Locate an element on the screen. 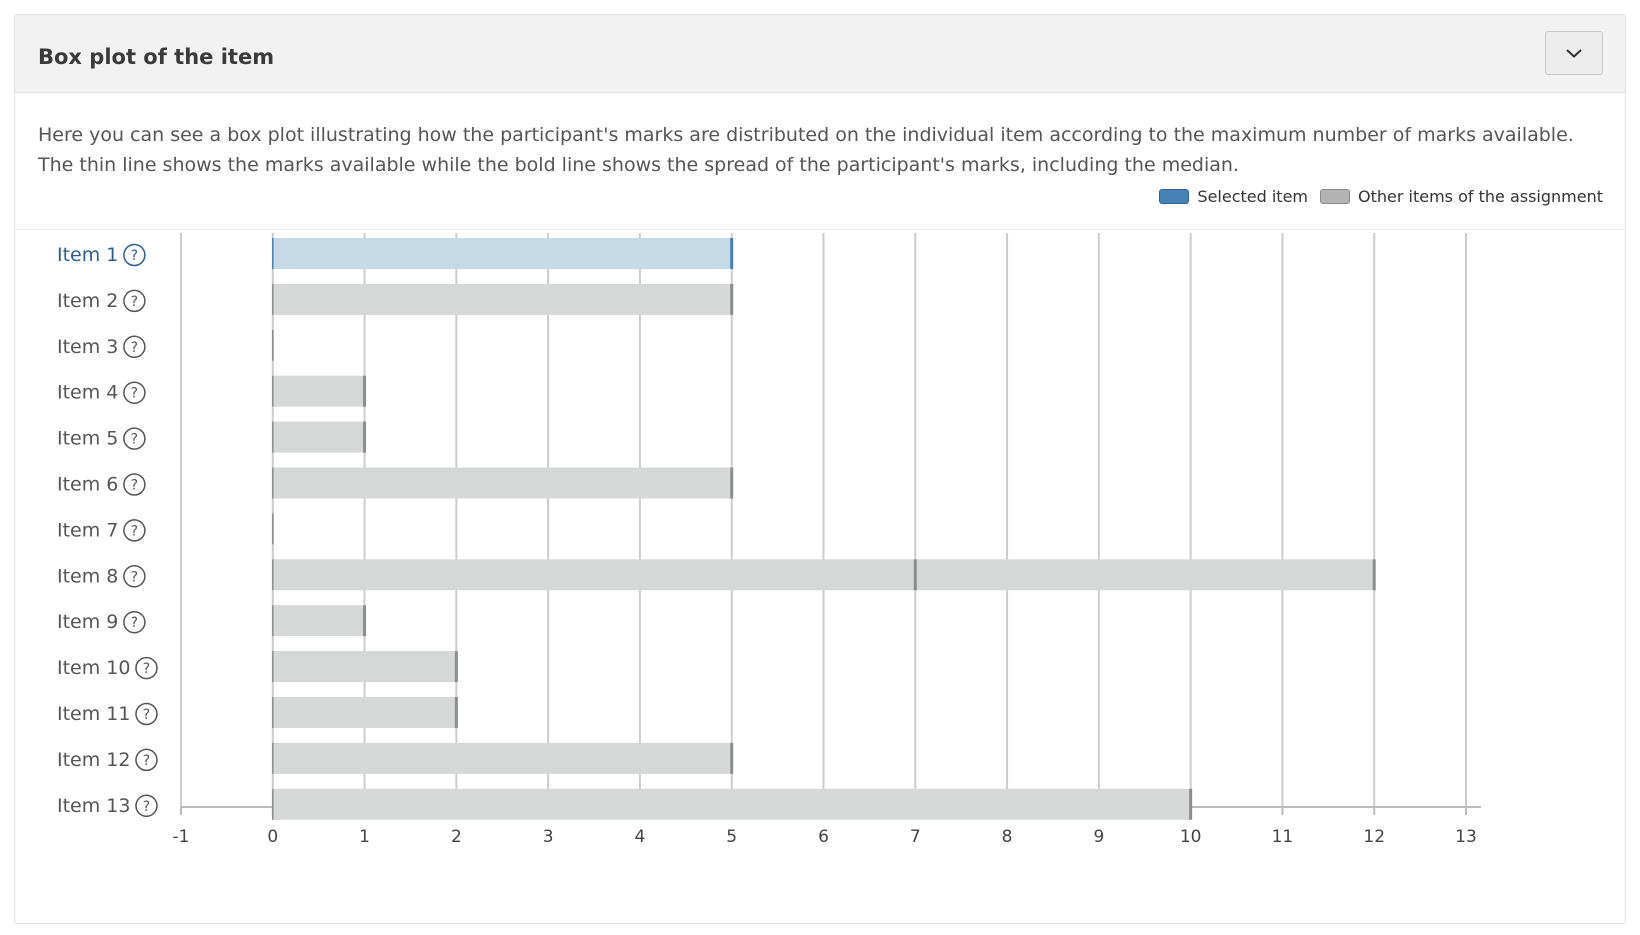 The image size is (1640, 935). x-tick-label-12: 11 is located at coordinates (1283, 837).